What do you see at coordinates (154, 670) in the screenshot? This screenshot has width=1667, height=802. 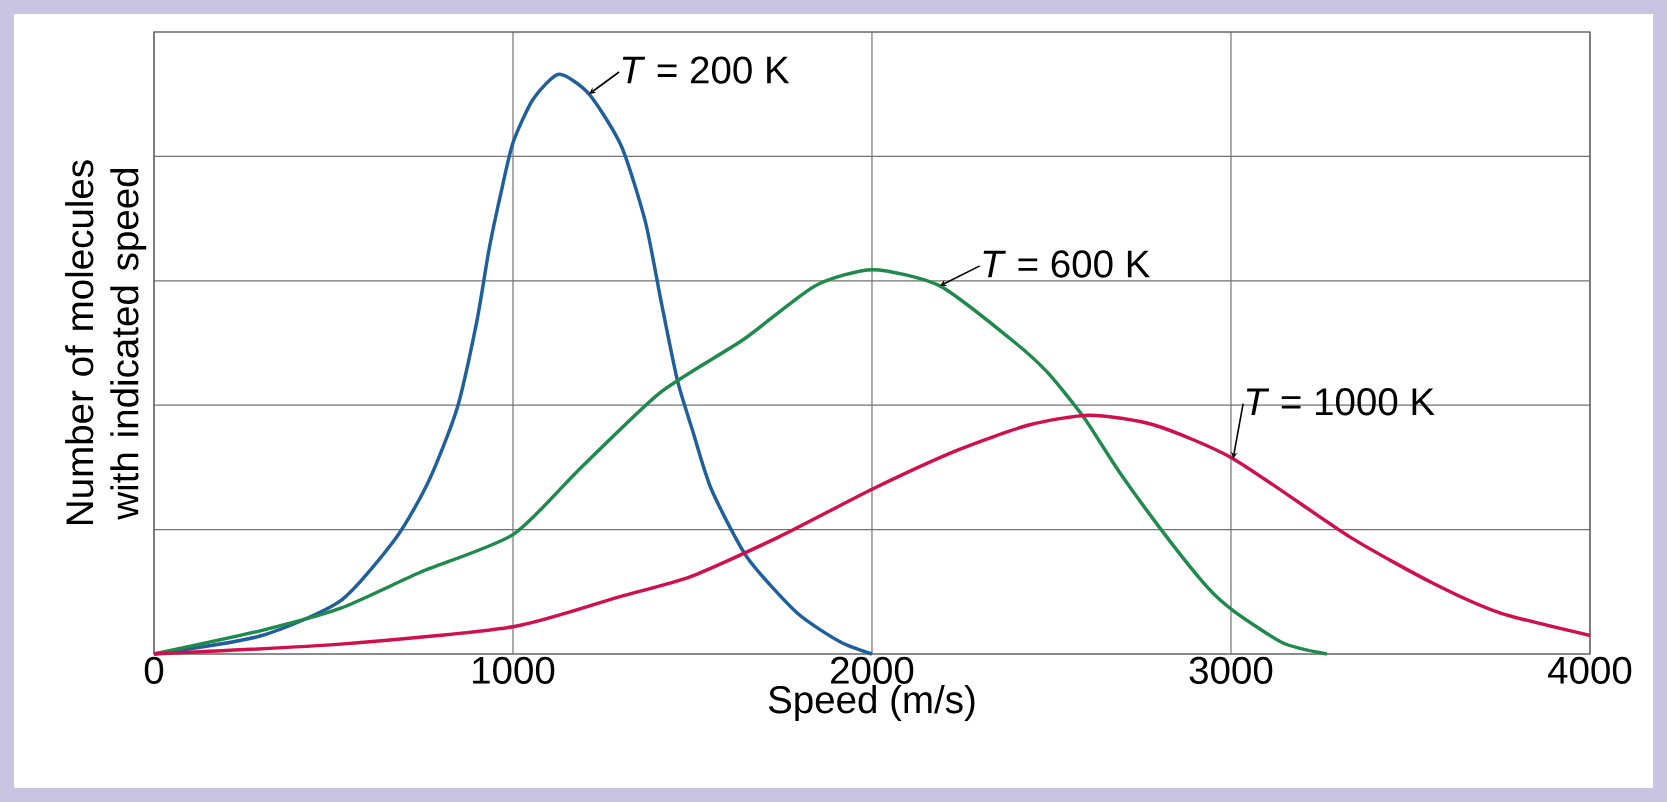 I see `x-tick-label: 0` at bounding box center [154, 670].